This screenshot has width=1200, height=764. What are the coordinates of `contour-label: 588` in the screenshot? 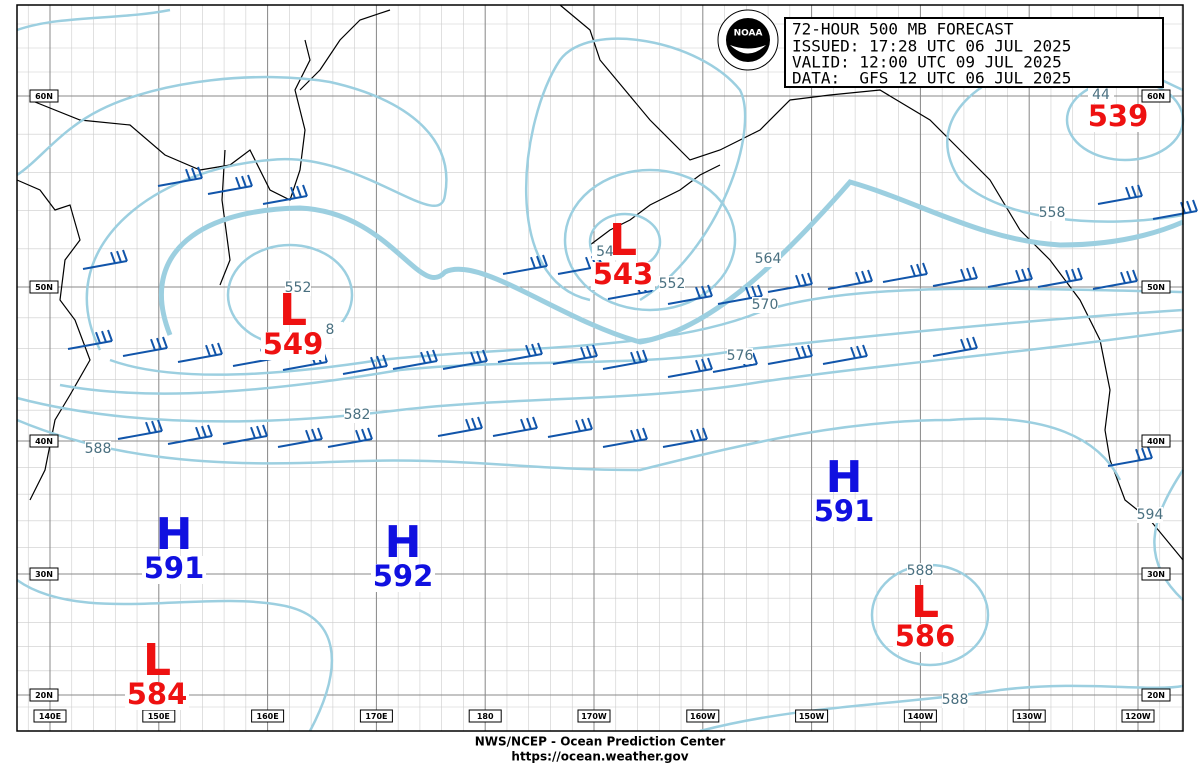 It's located at (98, 449).